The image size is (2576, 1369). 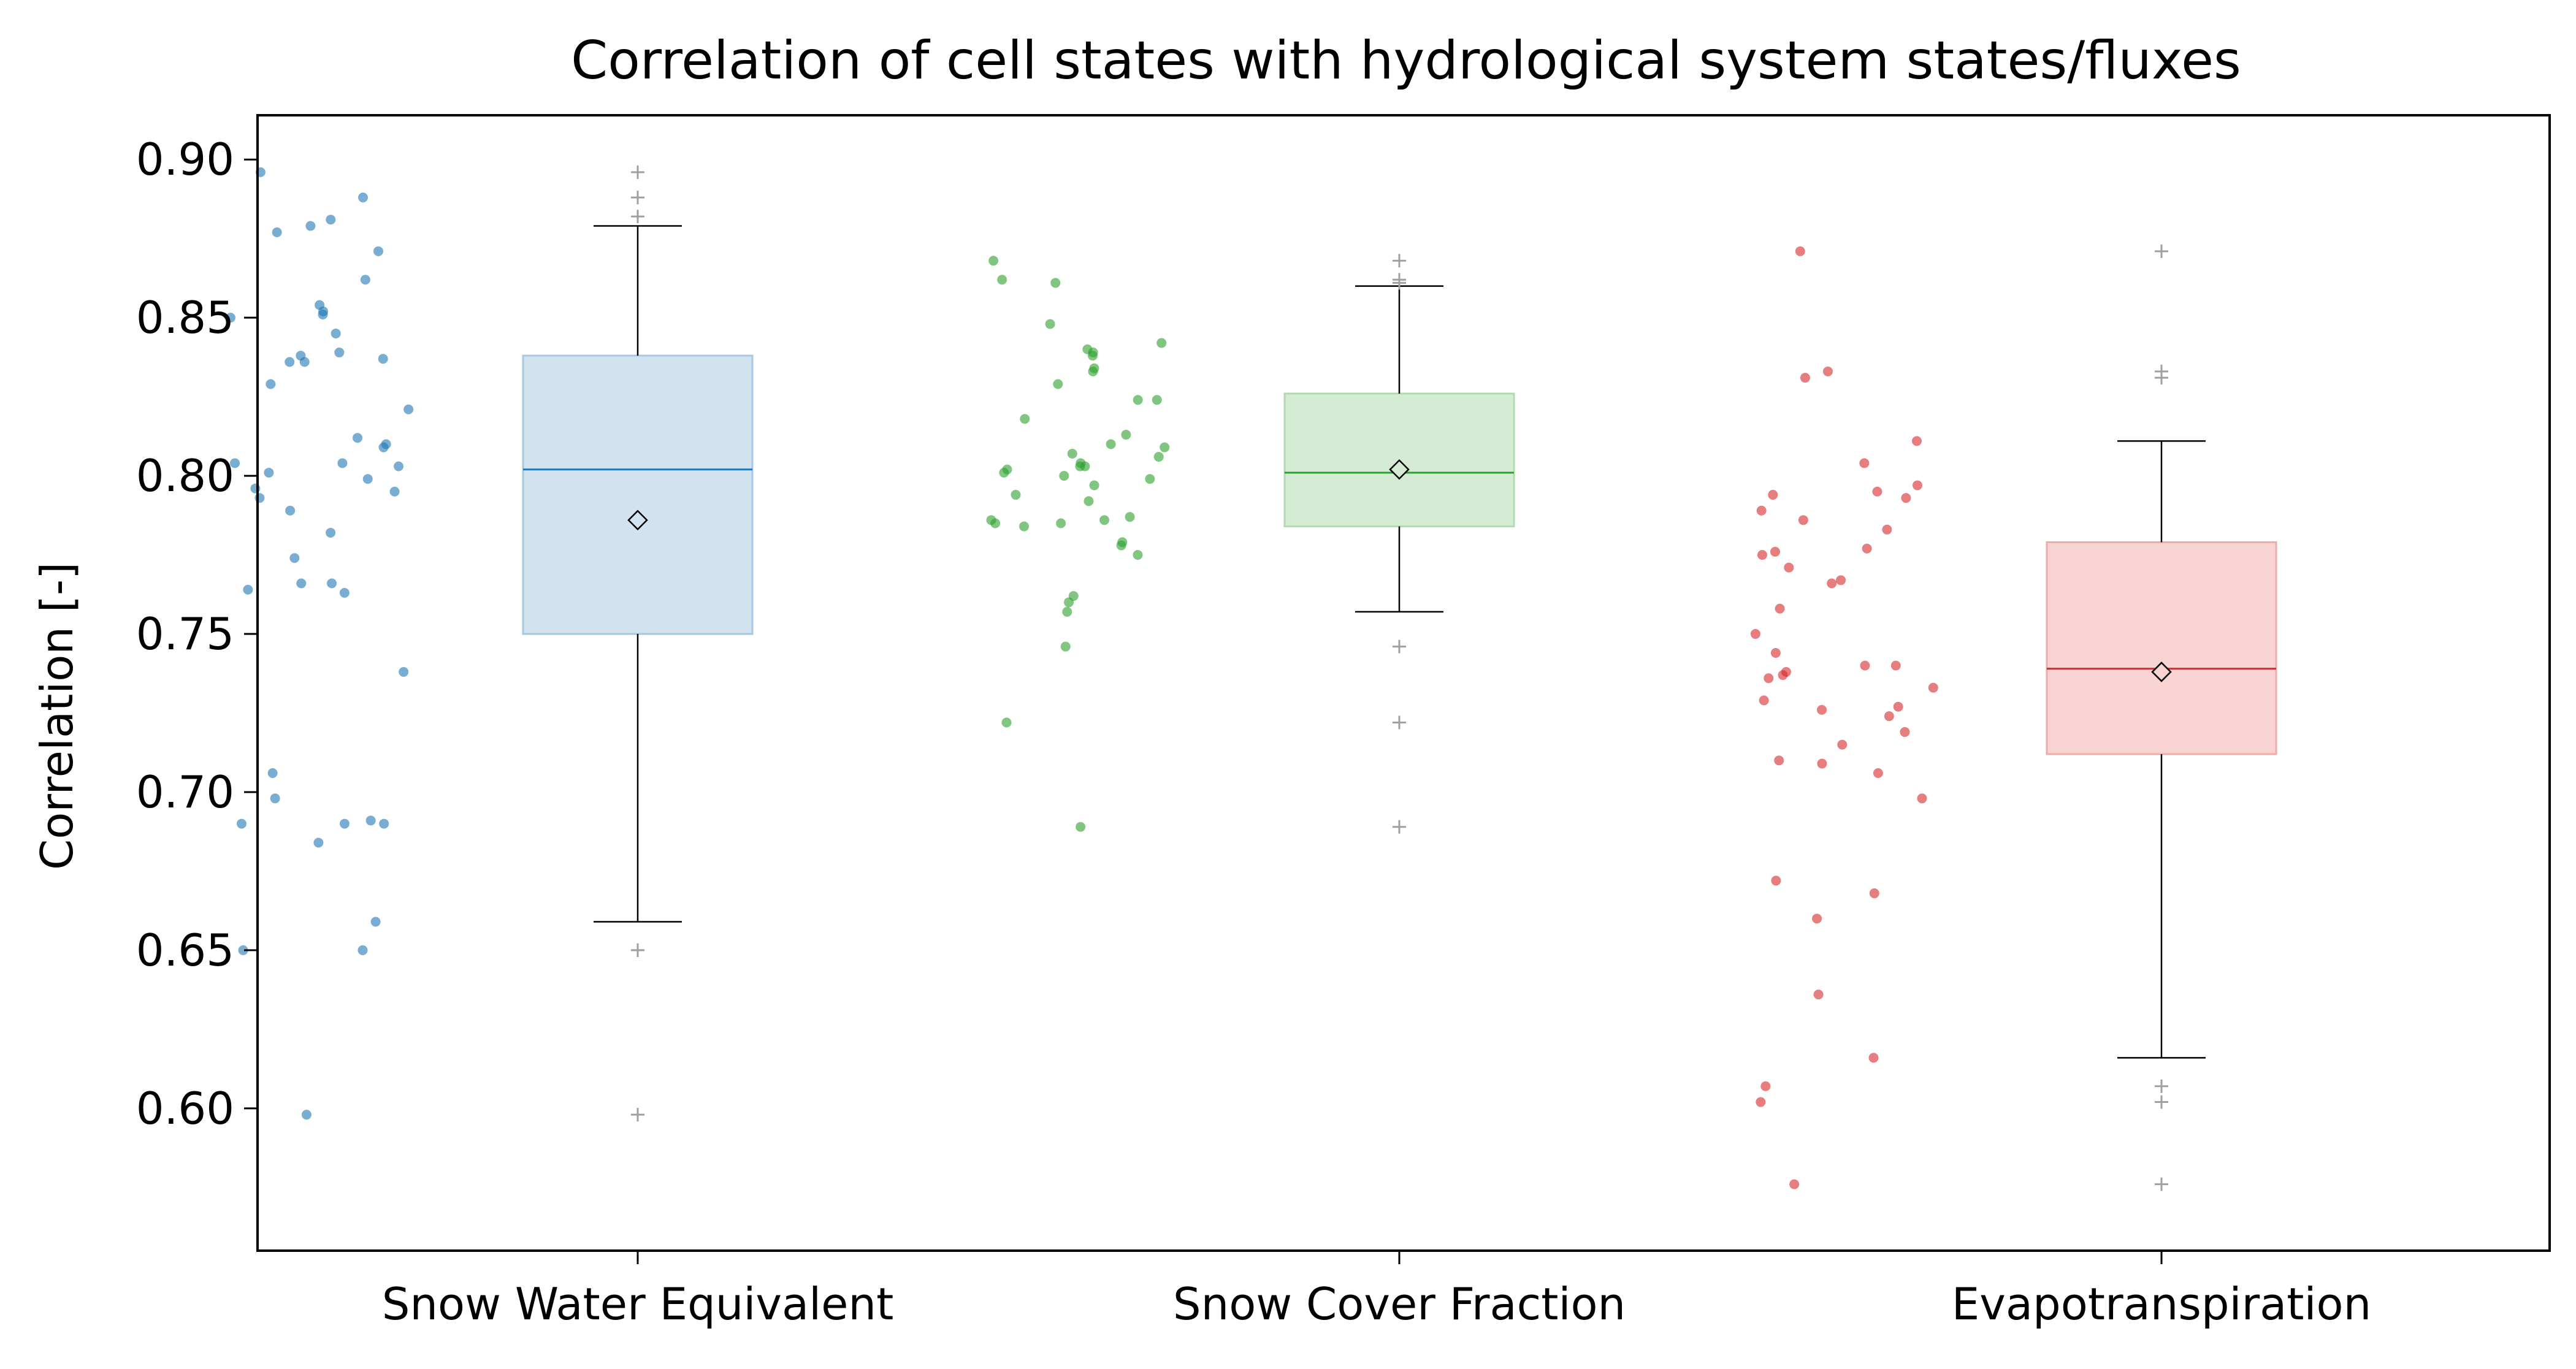 I want to click on y-tick-label: 0.90, so click(x=185, y=159).